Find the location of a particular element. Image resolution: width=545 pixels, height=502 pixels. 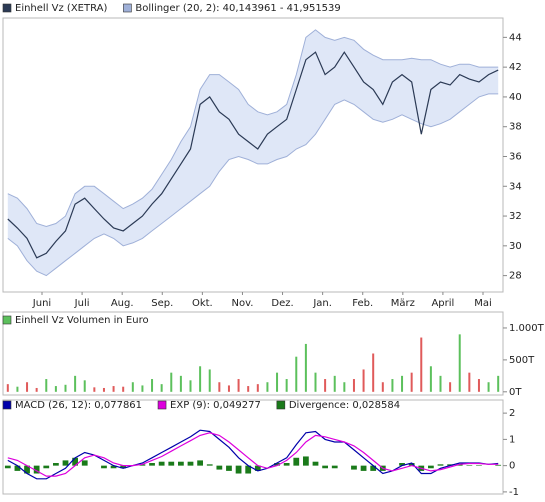

legend-label: Divergence: 0,028584 is located at coordinates (344, 405).